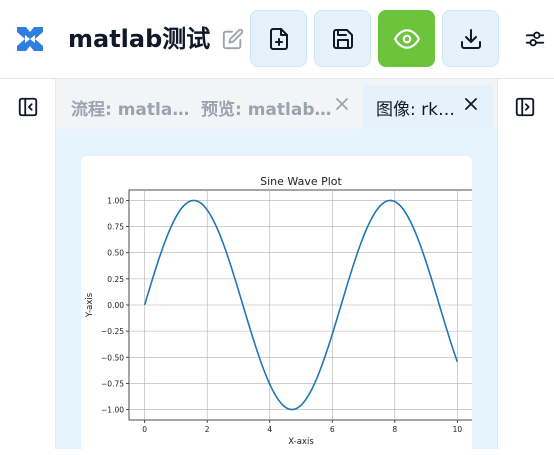  I want to click on y-tick-label: 0.25, so click(115, 279).